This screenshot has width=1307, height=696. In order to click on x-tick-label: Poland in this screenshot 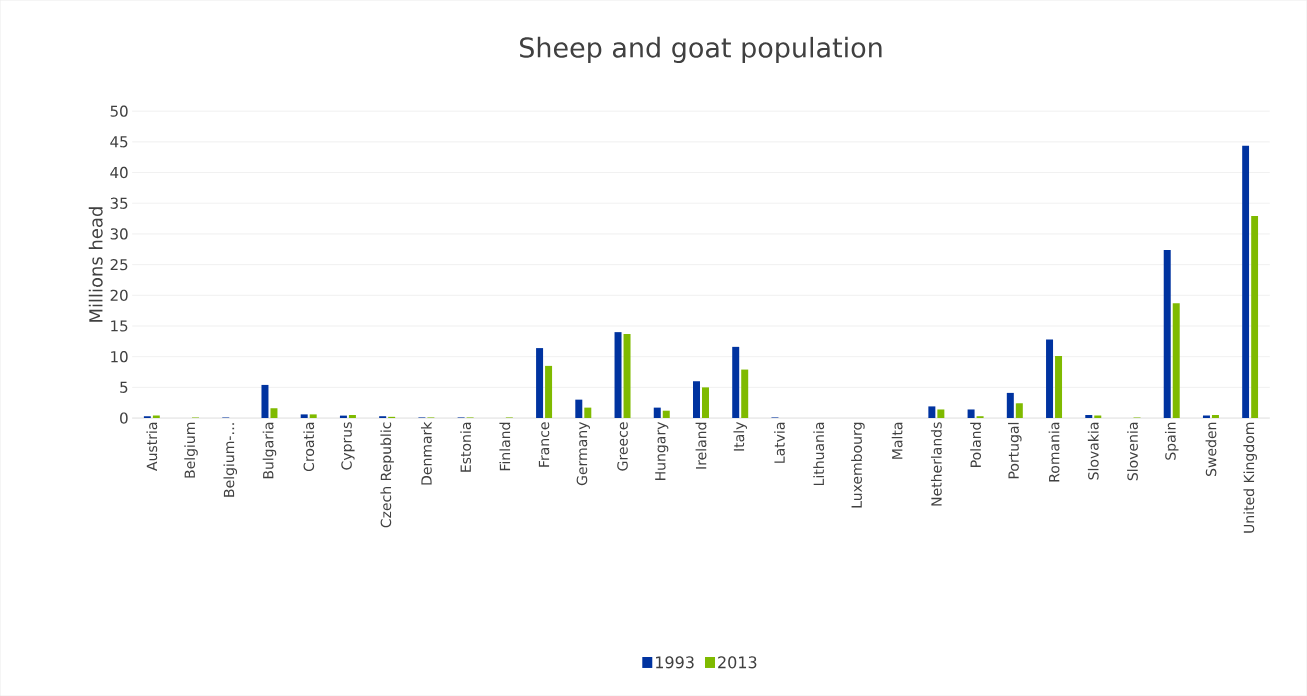, I will do `click(976, 444)`.